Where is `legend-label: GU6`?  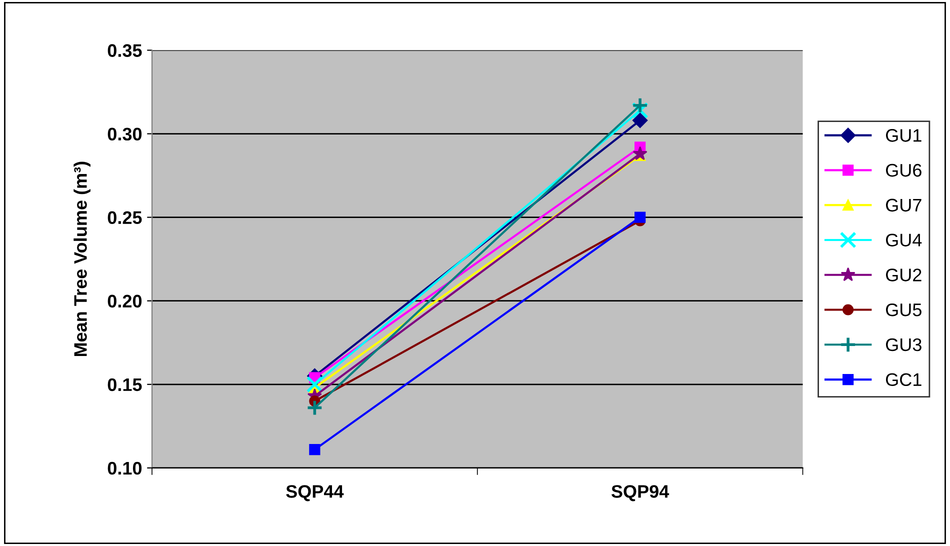 legend-label: GU6 is located at coordinates (904, 170).